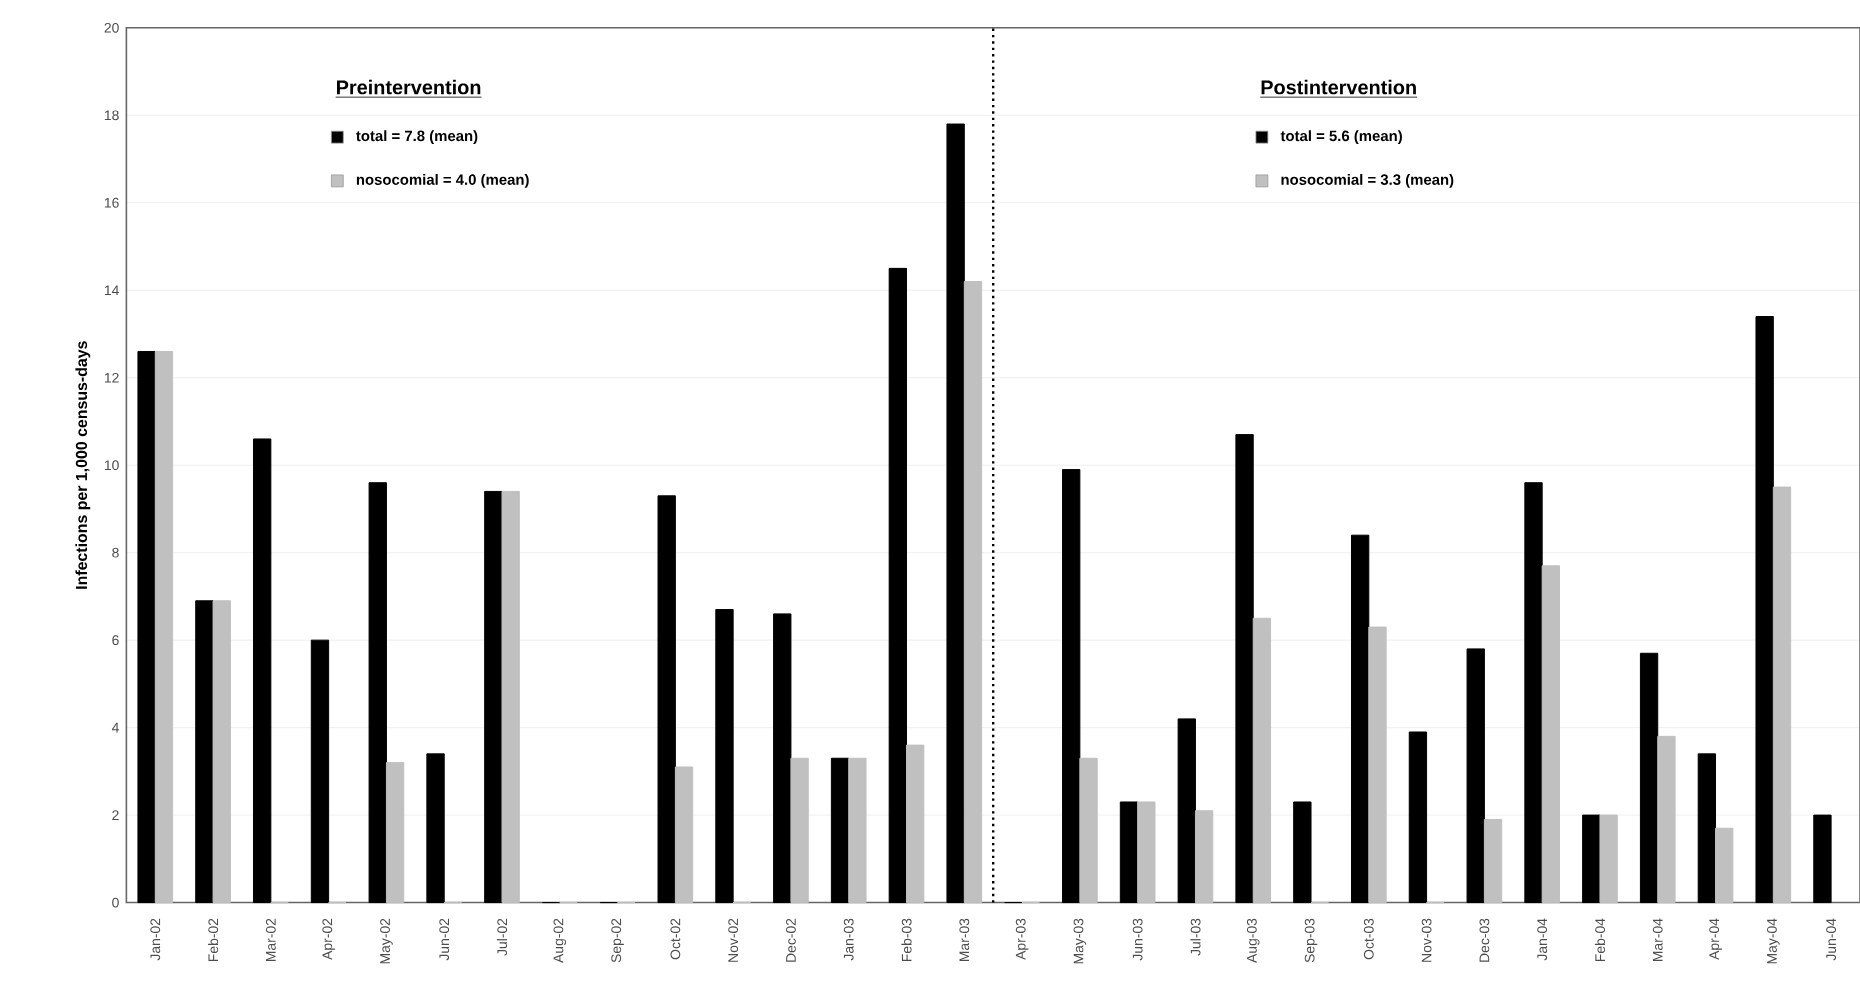  What do you see at coordinates (1338, 87) in the screenshot?
I see `annotation: Postintervention` at bounding box center [1338, 87].